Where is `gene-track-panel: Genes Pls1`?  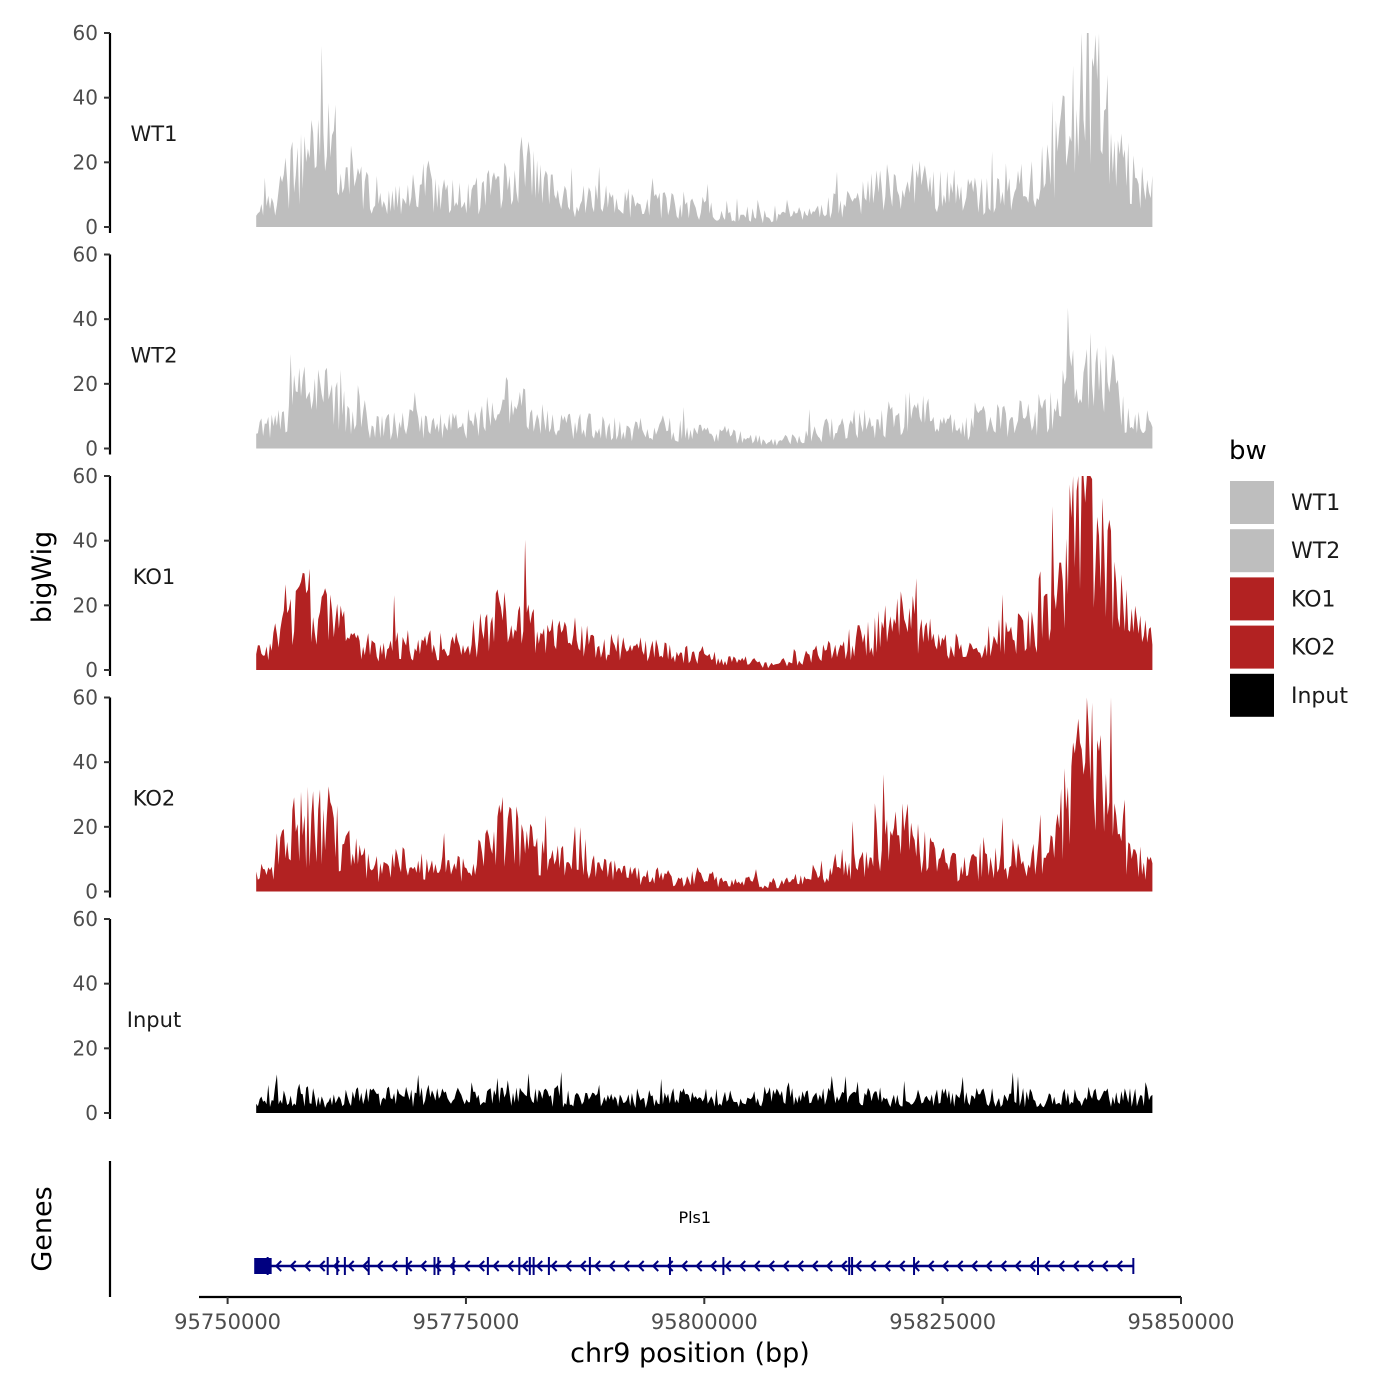
gene-track-panel: Genes Pls1 is located at coordinates (581, 1229).